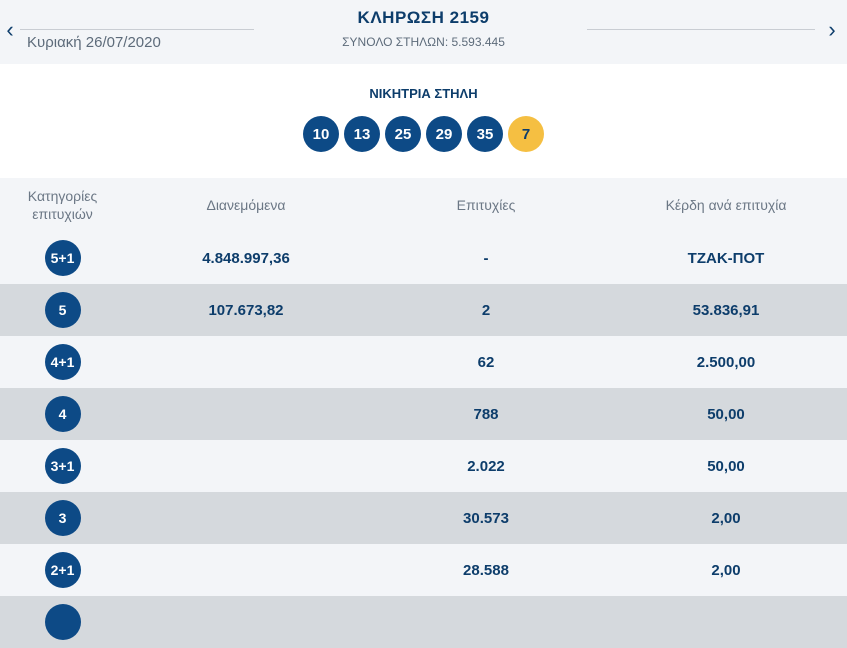 This screenshot has width=847, height=648. I want to click on category-badge: 5, so click(62, 310).